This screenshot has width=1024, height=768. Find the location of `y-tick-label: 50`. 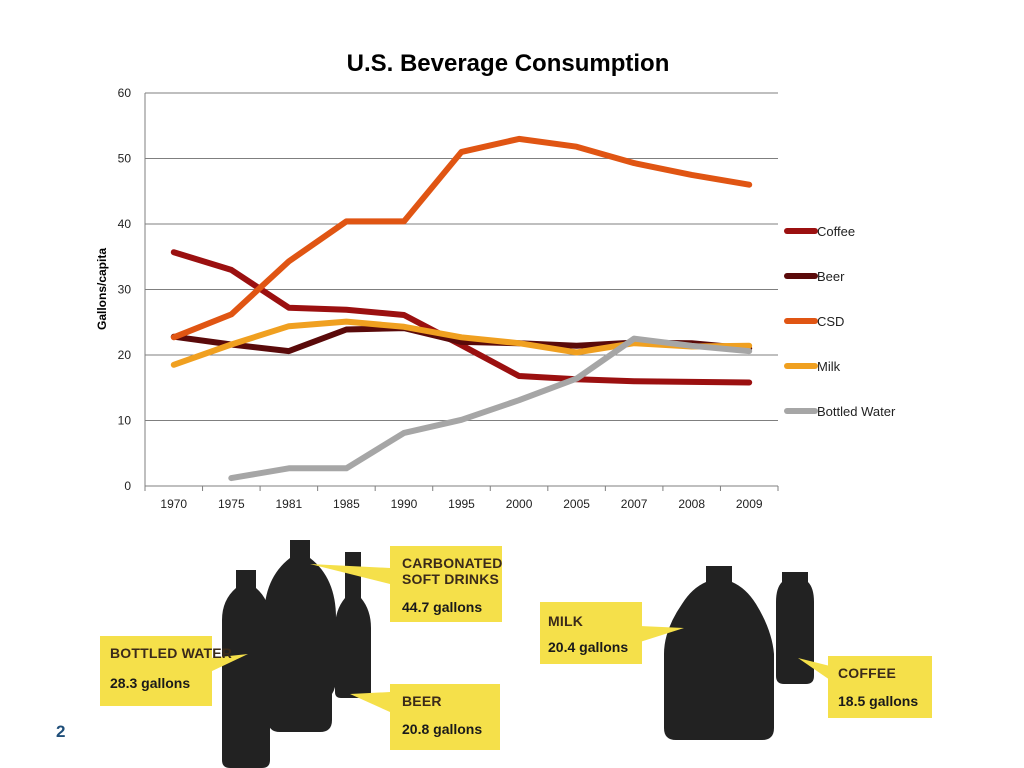

y-tick-label: 50 is located at coordinates (125, 159).